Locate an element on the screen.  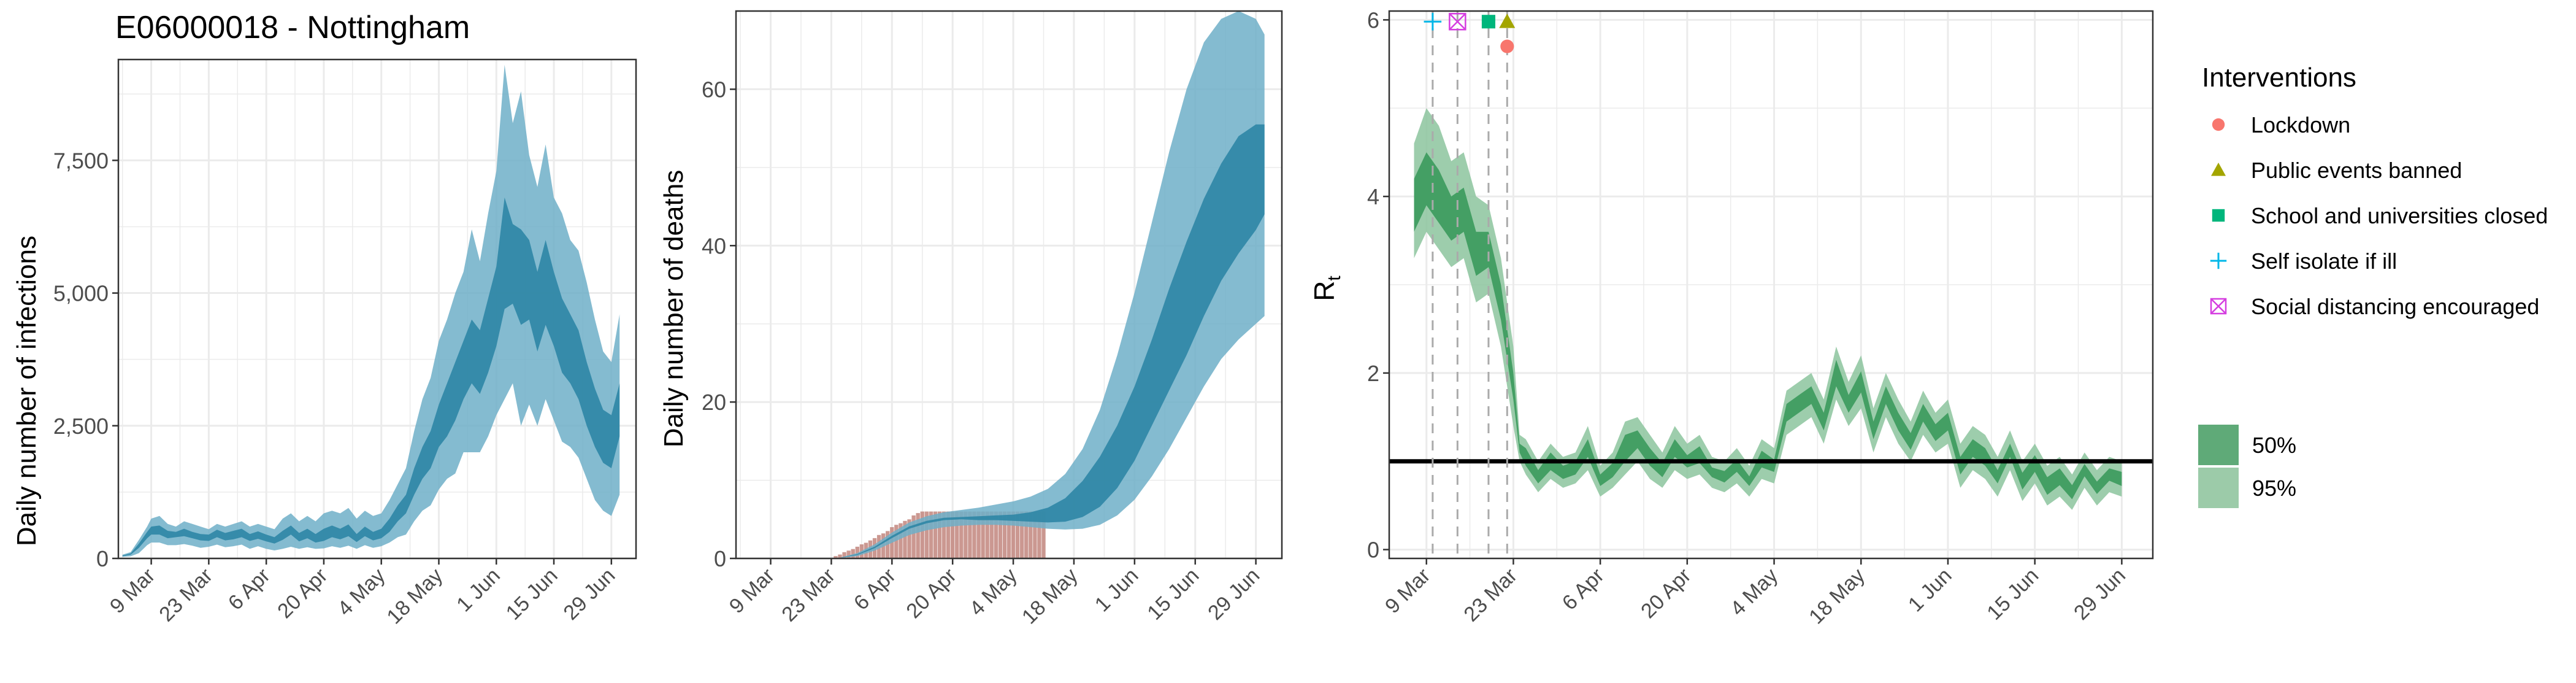
legend-item-label: Social distancing encouraged is located at coordinates (2395, 306).